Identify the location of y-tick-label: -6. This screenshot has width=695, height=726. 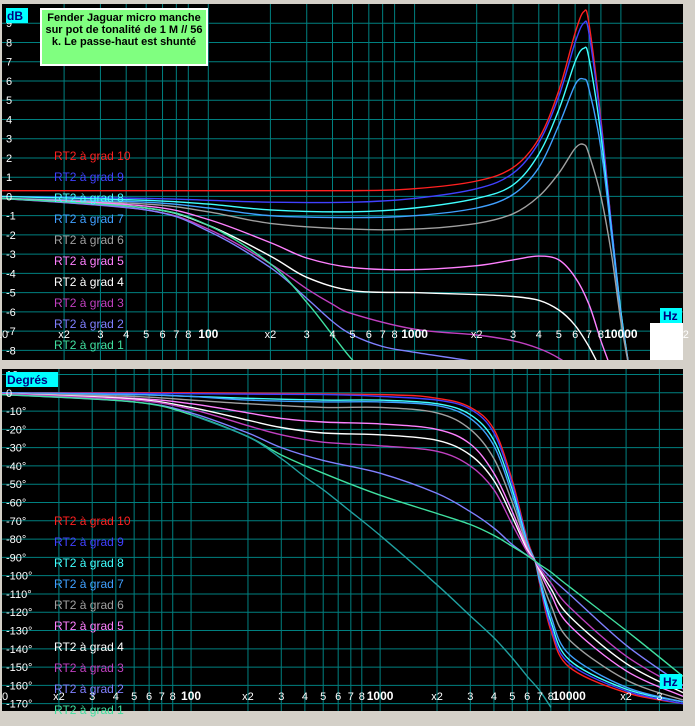
(11, 313).